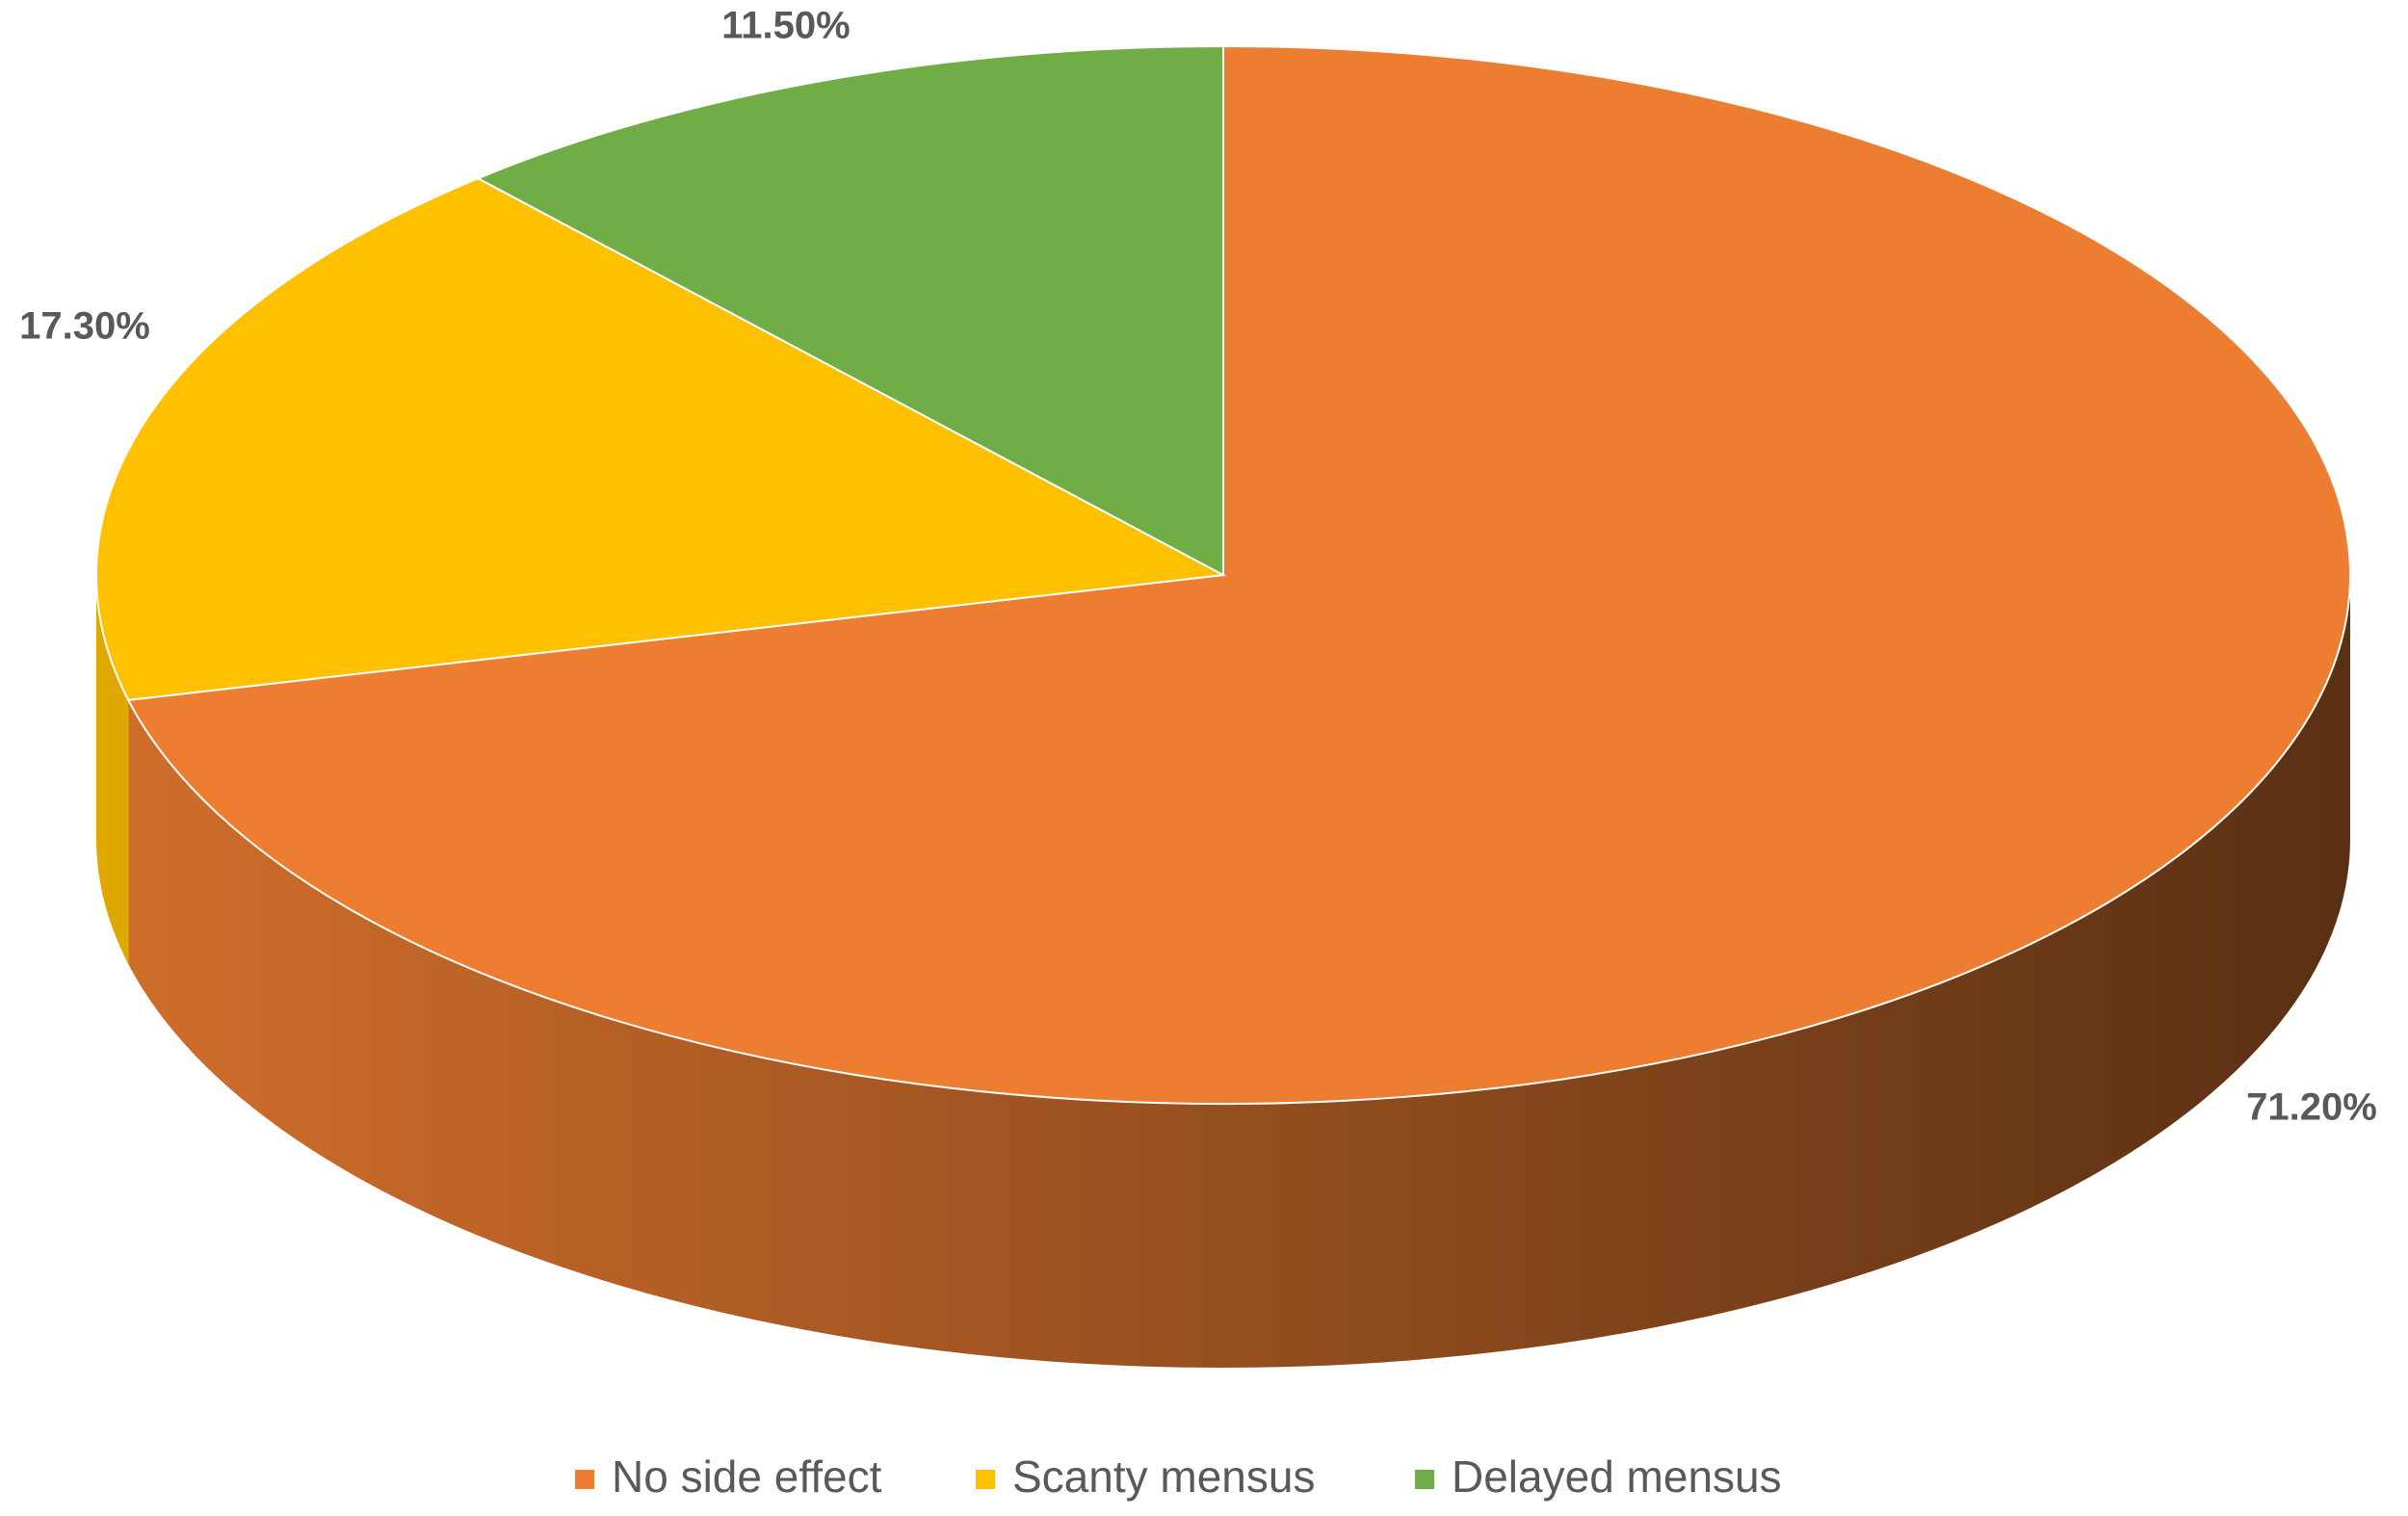  Describe the element at coordinates (112, 770) in the screenshot. I see `slice-side` at that location.